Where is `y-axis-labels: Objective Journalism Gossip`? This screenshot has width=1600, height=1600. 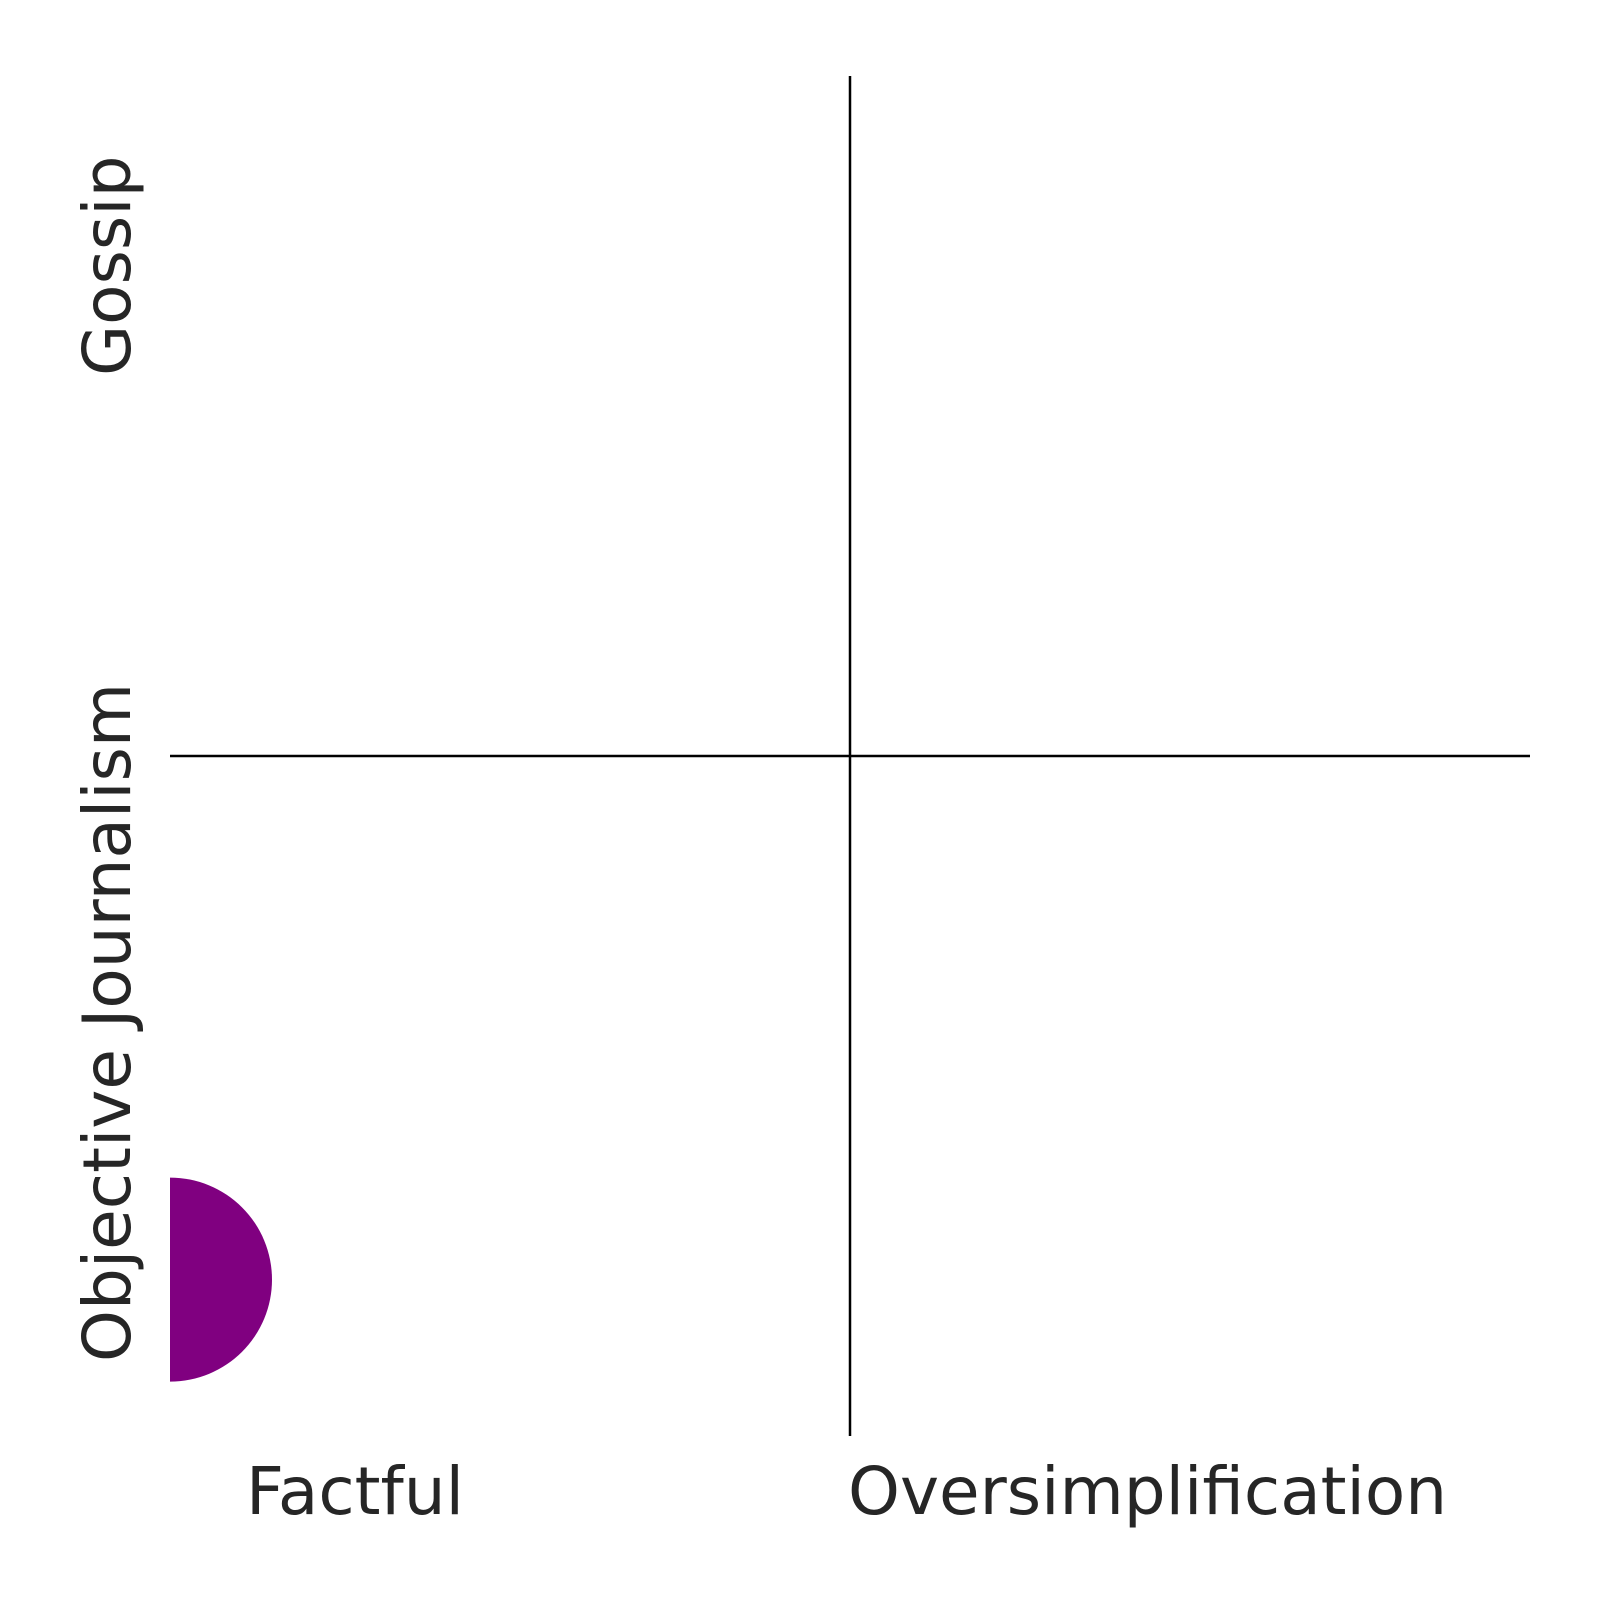
y-axis-labels: Objective Journalism Gossip is located at coordinates (107, 758).